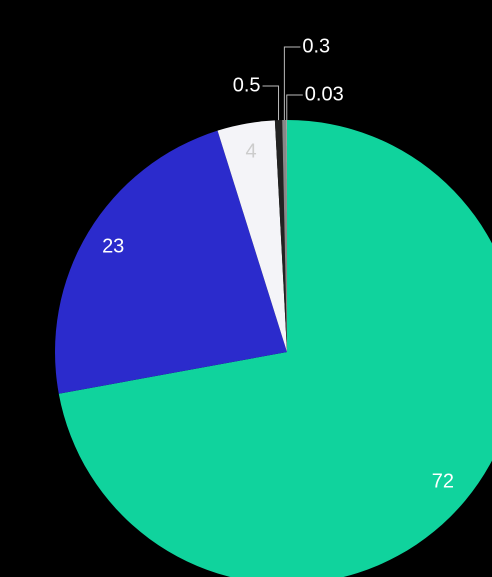 The height and width of the screenshot is (577, 492). I want to click on slice-label: 4, so click(250, 151).